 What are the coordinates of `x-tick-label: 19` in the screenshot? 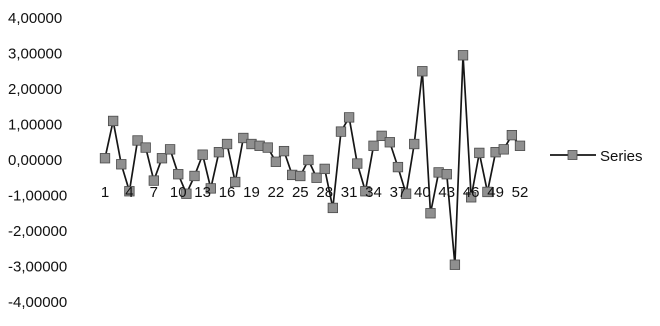 It's located at (251, 192).